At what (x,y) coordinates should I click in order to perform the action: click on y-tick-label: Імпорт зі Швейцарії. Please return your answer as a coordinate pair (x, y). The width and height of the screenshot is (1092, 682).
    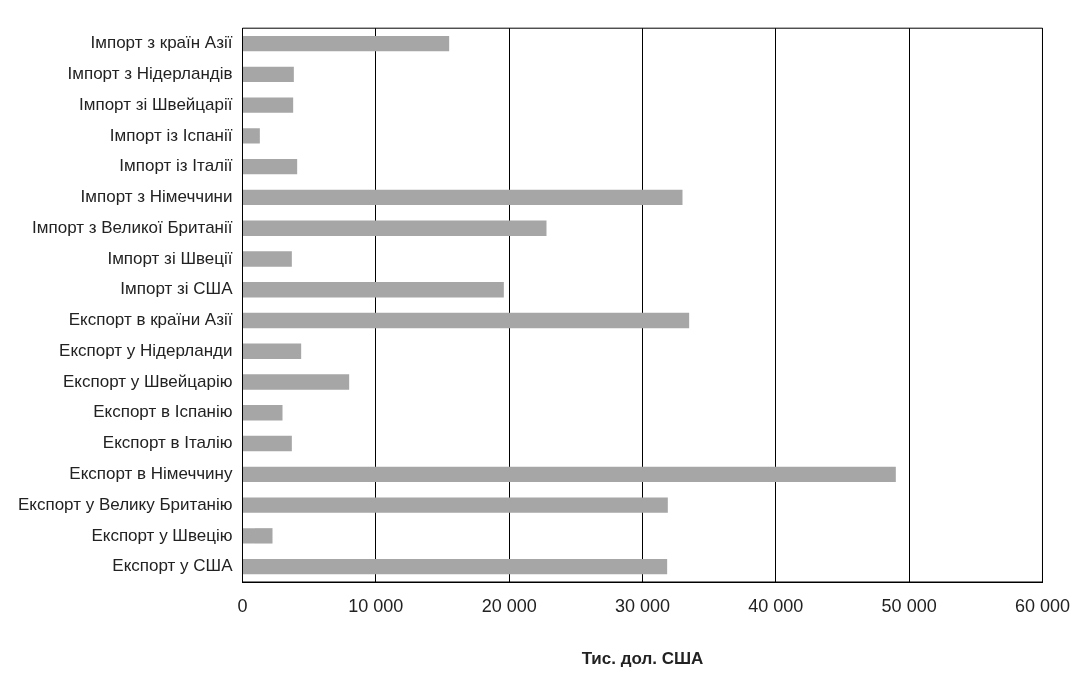
    Looking at the image, I should click on (156, 104).